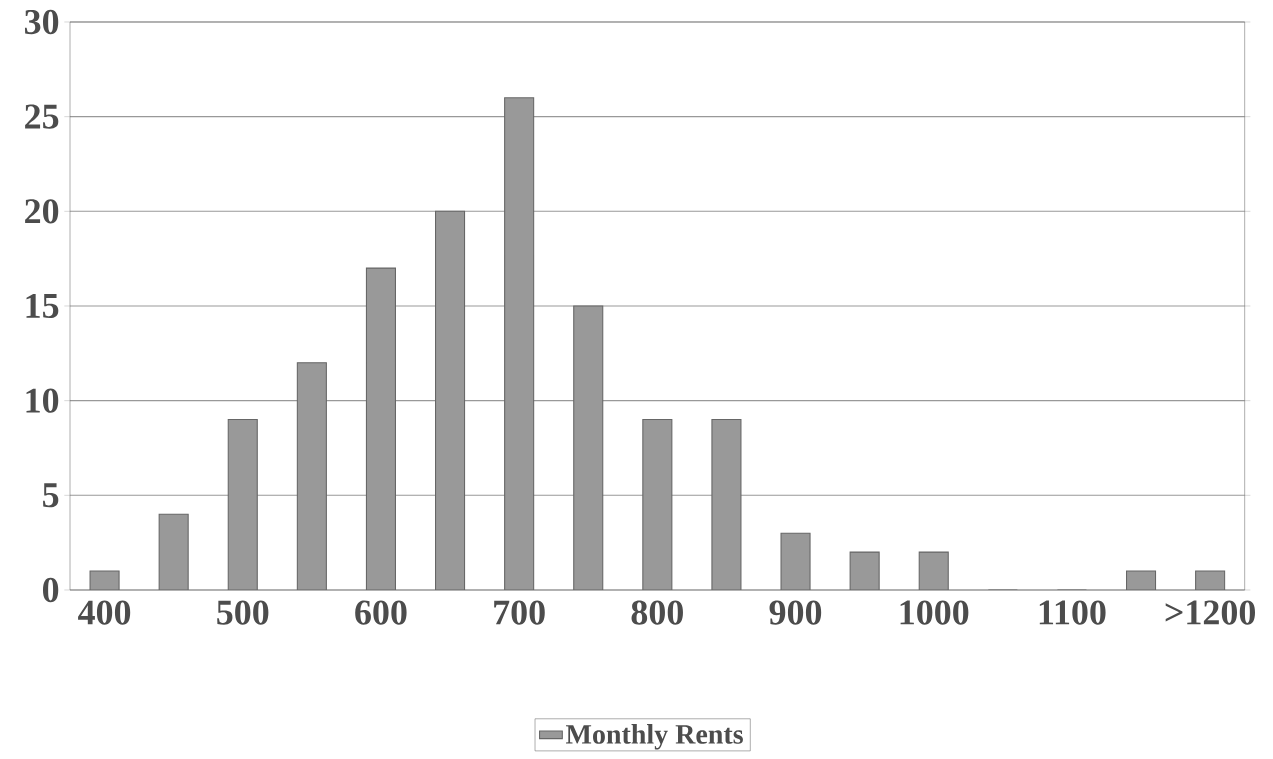  What do you see at coordinates (934, 612) in the screenshot?
I see `x-tick-label: 1000` at bounding box center [934, 612].